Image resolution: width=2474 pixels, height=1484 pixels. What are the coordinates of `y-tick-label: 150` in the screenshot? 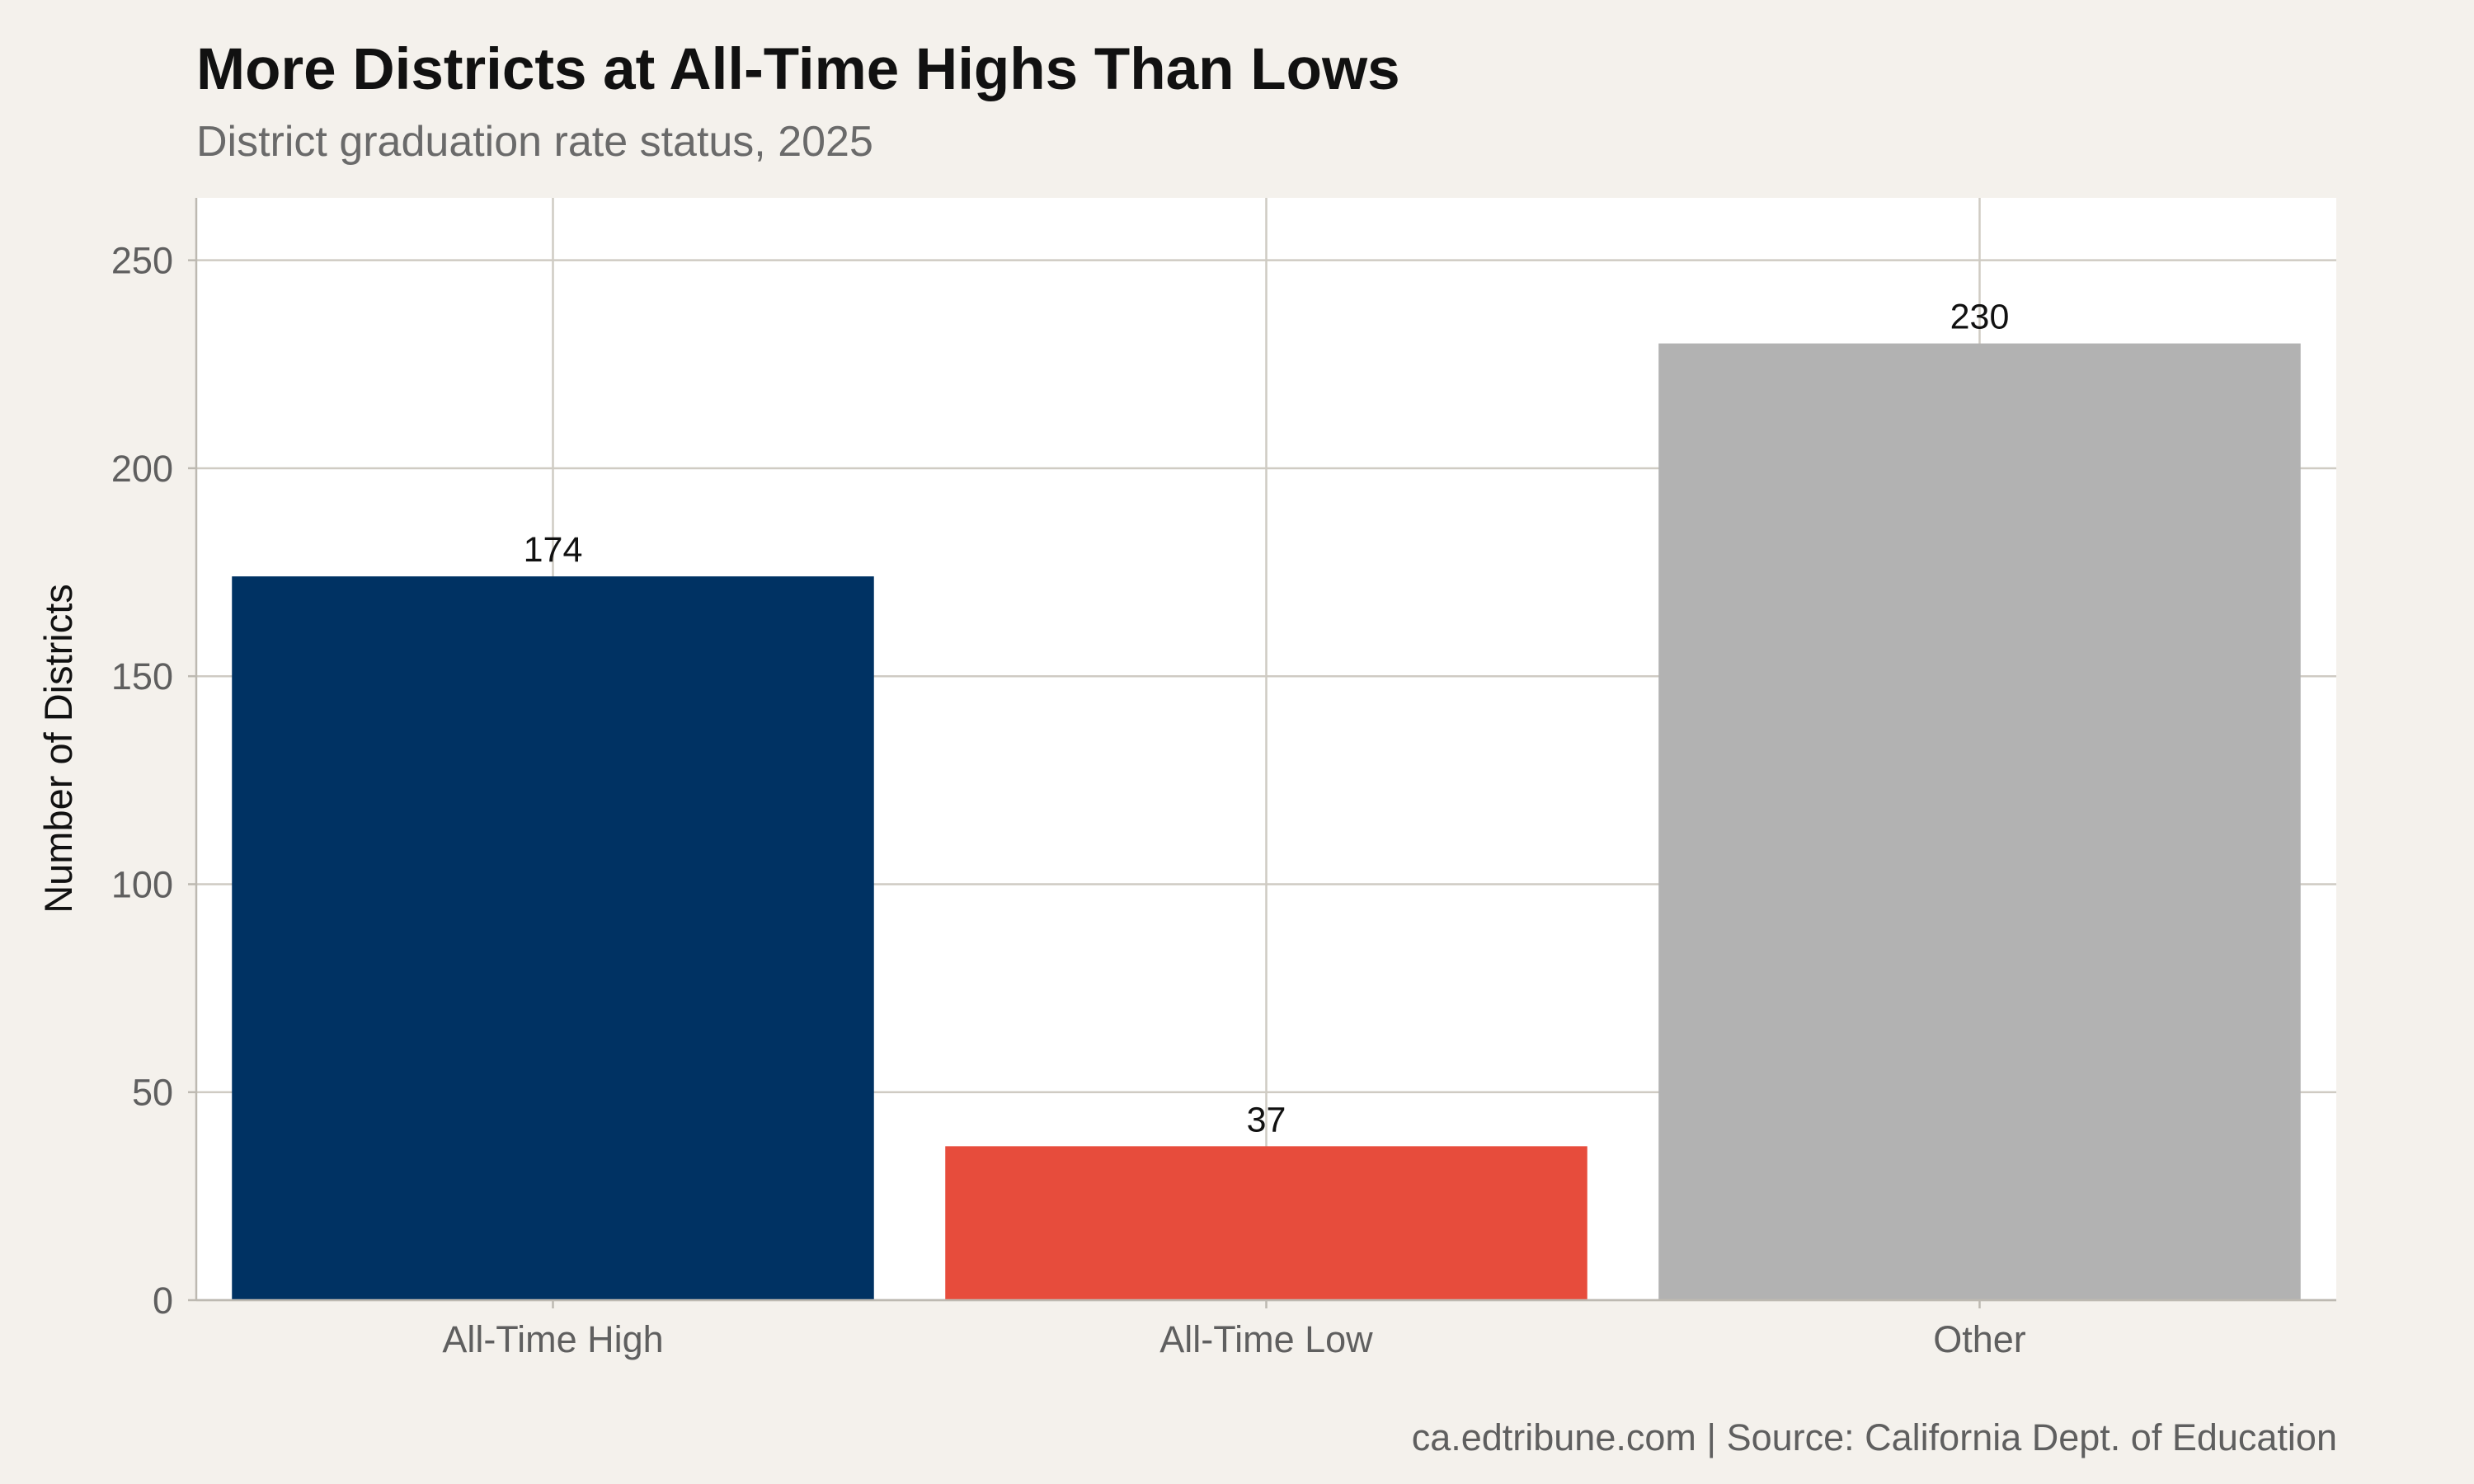 It's located at (142, 676).